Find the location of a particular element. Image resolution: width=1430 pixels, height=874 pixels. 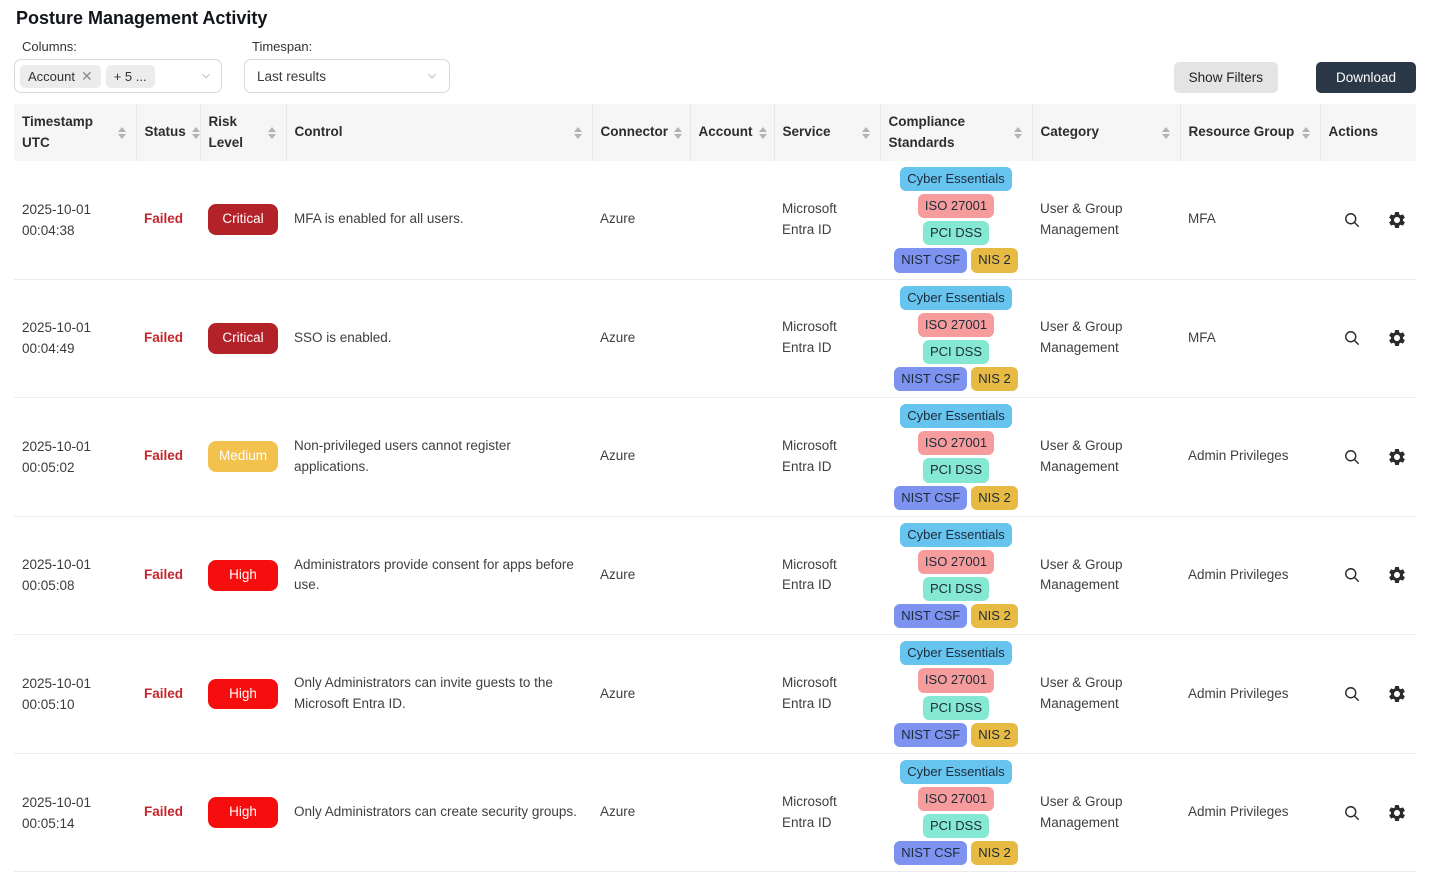

column-header-risk-level: Risk Level is located at coordinates (243, 132).